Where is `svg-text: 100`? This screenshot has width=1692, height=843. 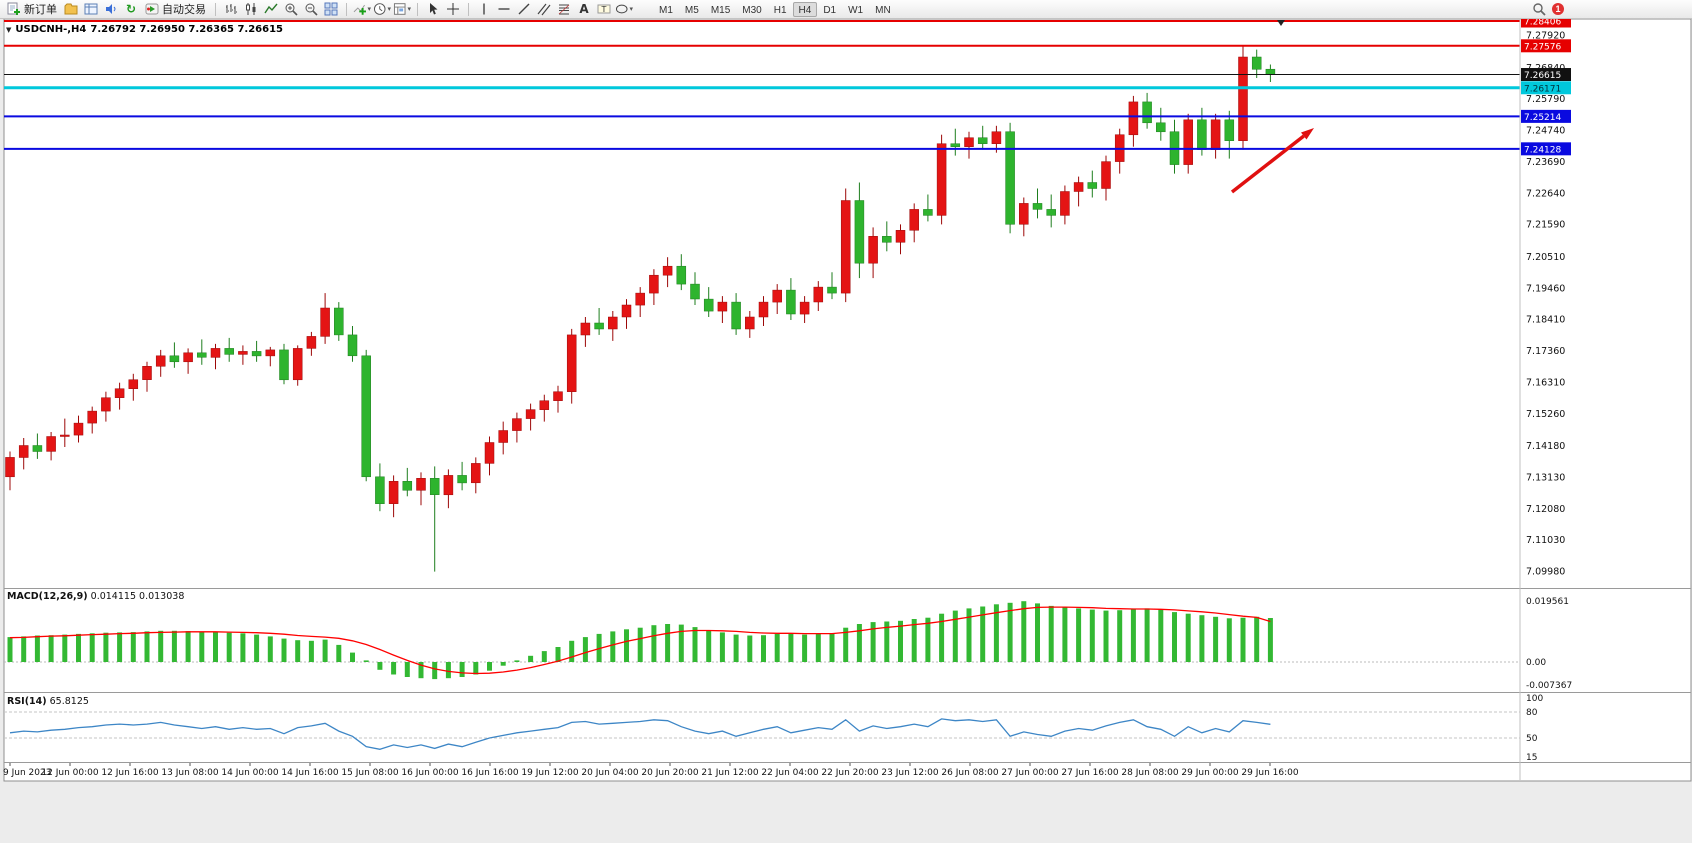
svg-text: 100 is located at coordinates (1534, 699).